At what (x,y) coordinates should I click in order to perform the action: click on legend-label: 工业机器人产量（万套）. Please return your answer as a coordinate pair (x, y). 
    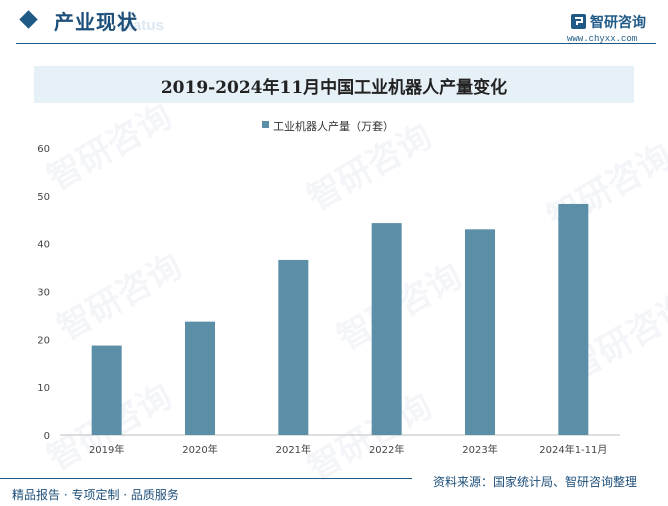
    Looking at the image, I should click on (333, 126).